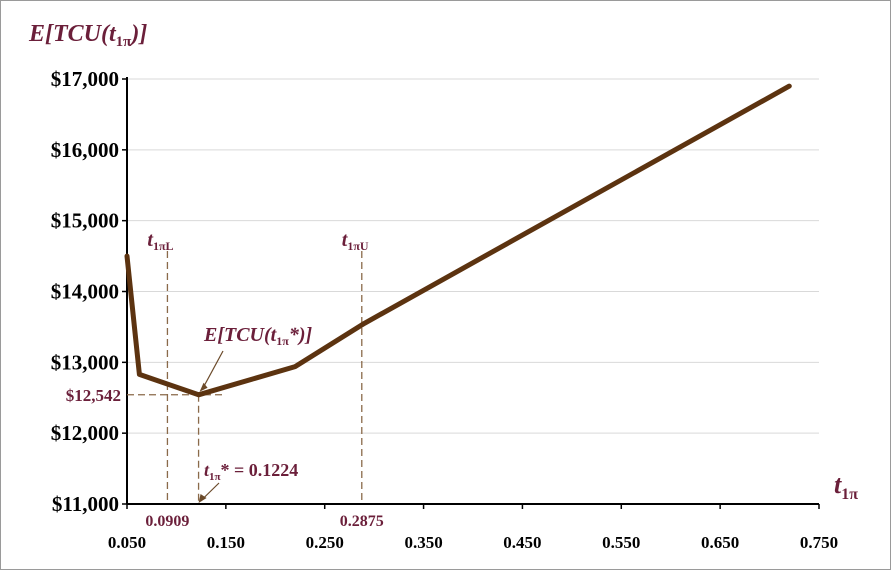  I want to click on y-tick-label: $14,000, so click(85, 292).